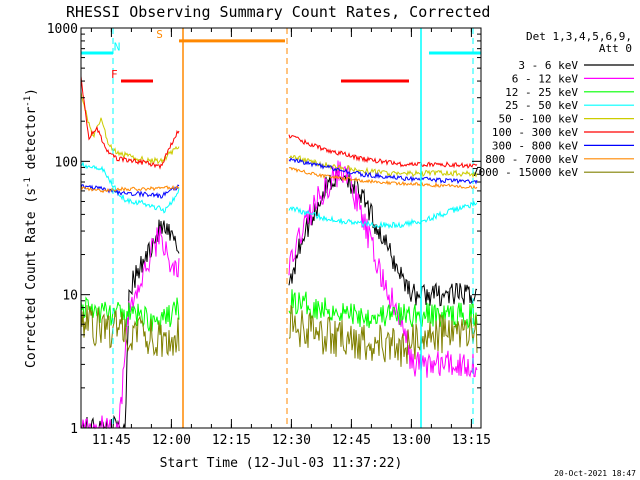 This screenshot has height=480, width=640. What do you see at coordinates (545, 78) in the screenshot?
I see `legend-label: 6 - 12 keV` at bounding box center [545, 78].